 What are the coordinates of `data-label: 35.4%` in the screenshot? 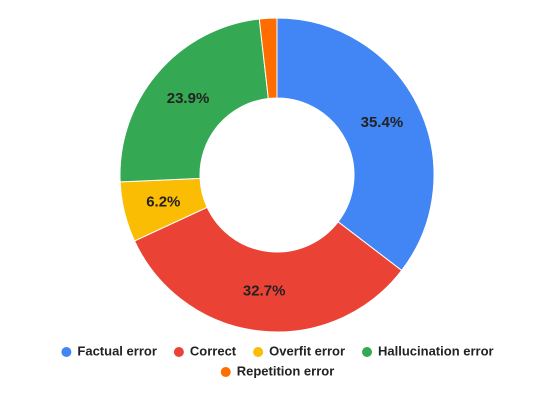 It's located at (382, 122).